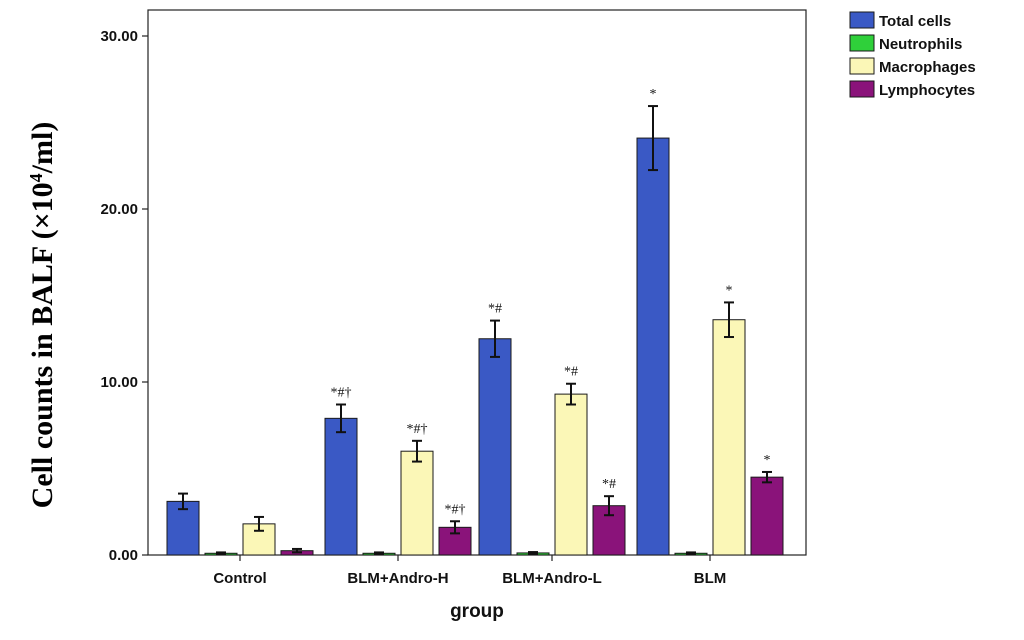  What do you see at coordinates (239, 578) in the screenshot?
I see `x-tick-label: Control` at bounding box center [239, 578].